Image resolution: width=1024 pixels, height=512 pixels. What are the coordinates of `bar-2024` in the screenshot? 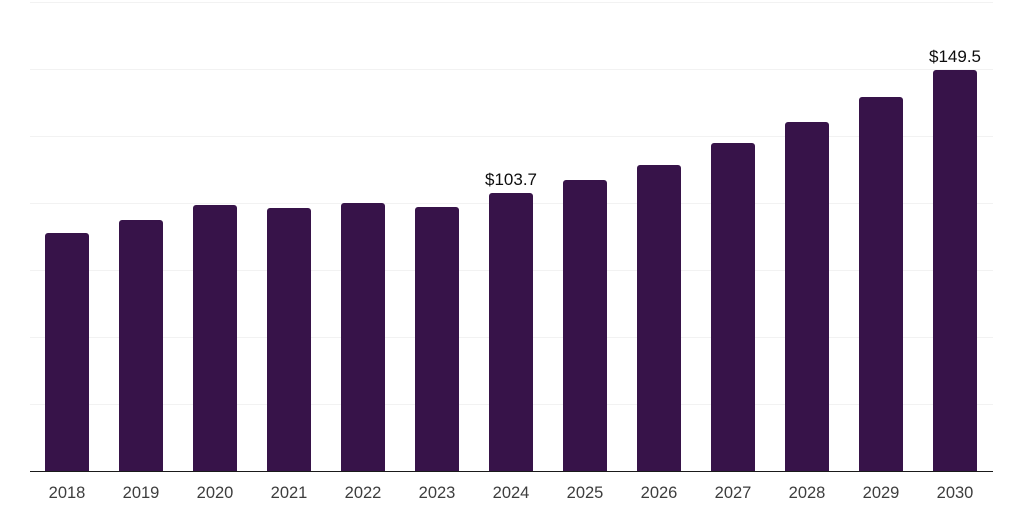 It's located at (511, 332).